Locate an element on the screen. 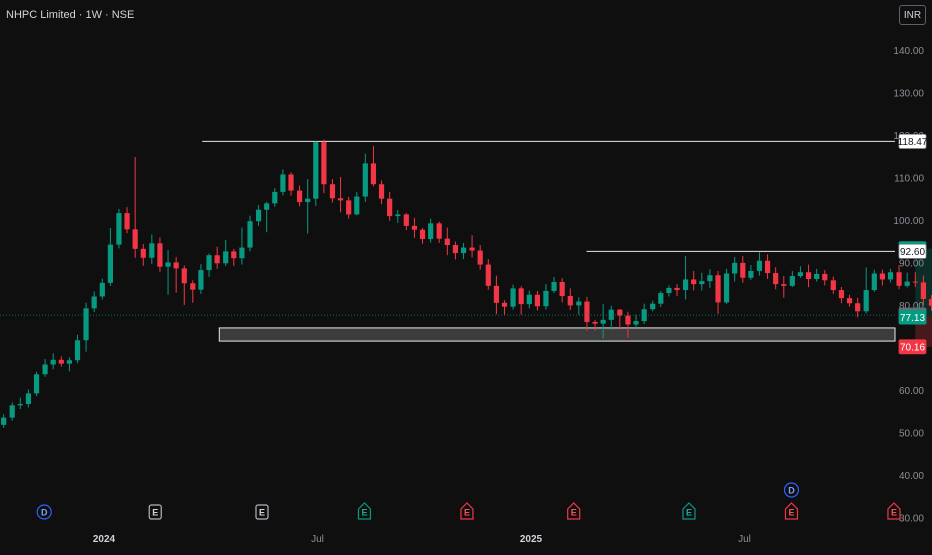  x-axis-tick-label: 2025 is located at coordinates (531, 539).